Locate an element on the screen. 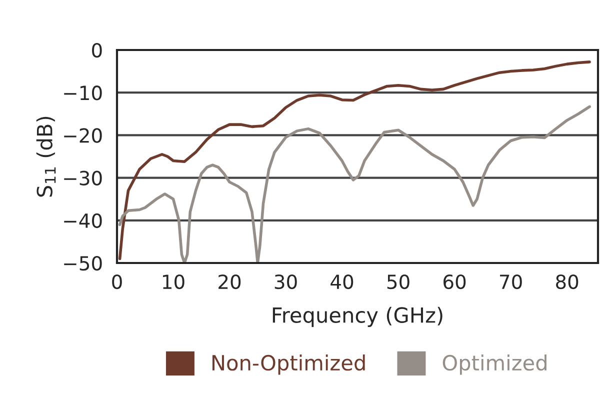 Image resolution: width=614 pixels, height=412 pixels. y-tick-label: −50 is located at coordinates (83, 263).